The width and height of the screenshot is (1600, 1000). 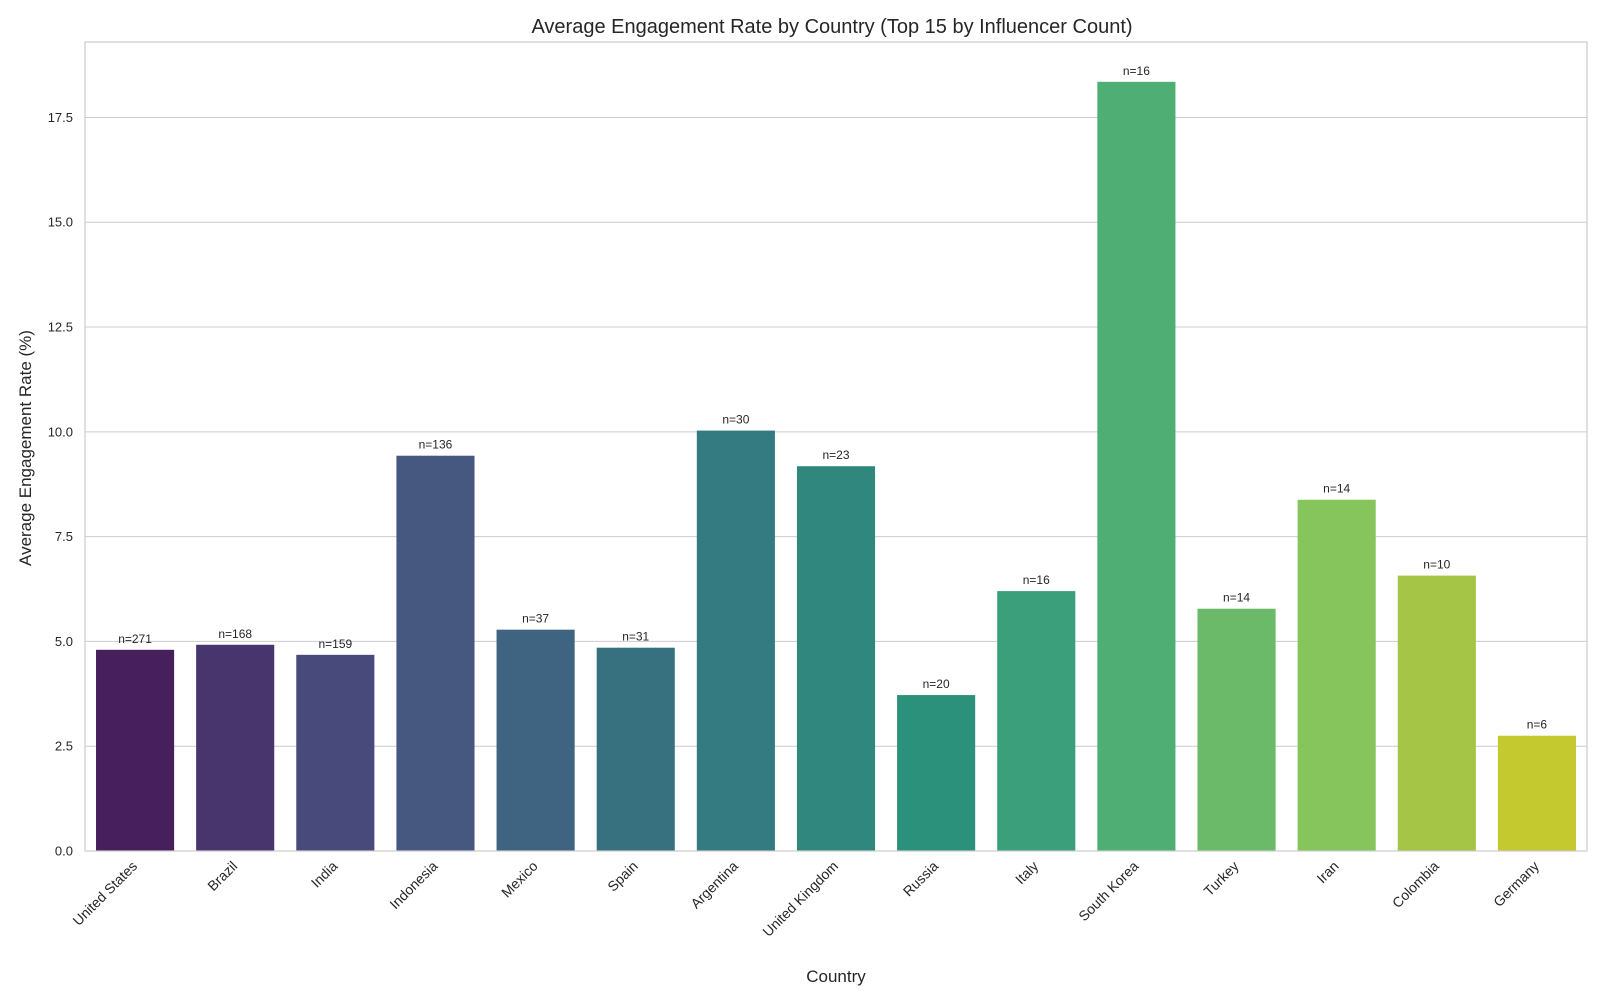 What do you see at coordinates (222, 876) in the screenshot?
I see `x-tick-label: Brazil` at bounding box center [222, 876].